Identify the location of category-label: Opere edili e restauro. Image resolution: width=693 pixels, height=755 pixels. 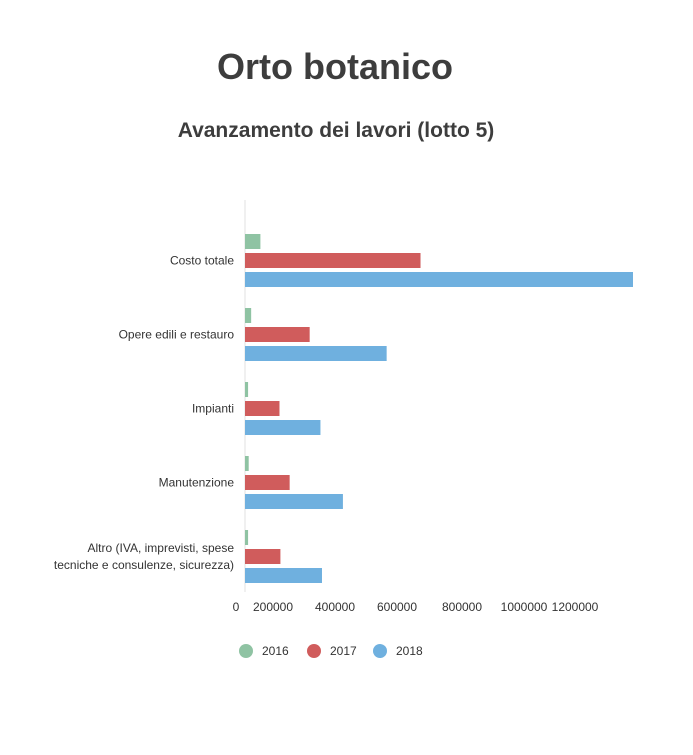
(177, 335).